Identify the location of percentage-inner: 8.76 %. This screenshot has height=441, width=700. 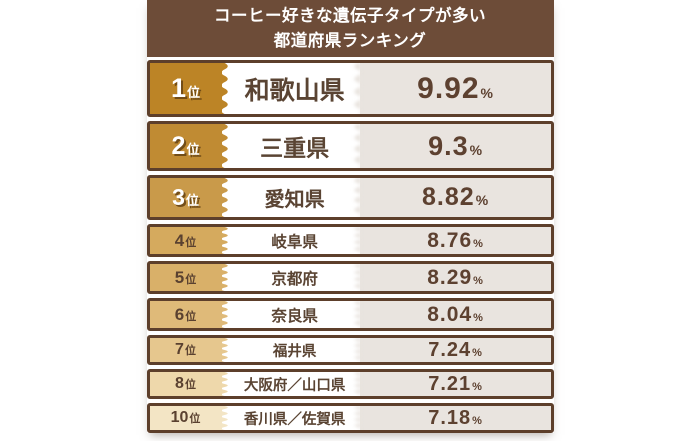
(455, 241).